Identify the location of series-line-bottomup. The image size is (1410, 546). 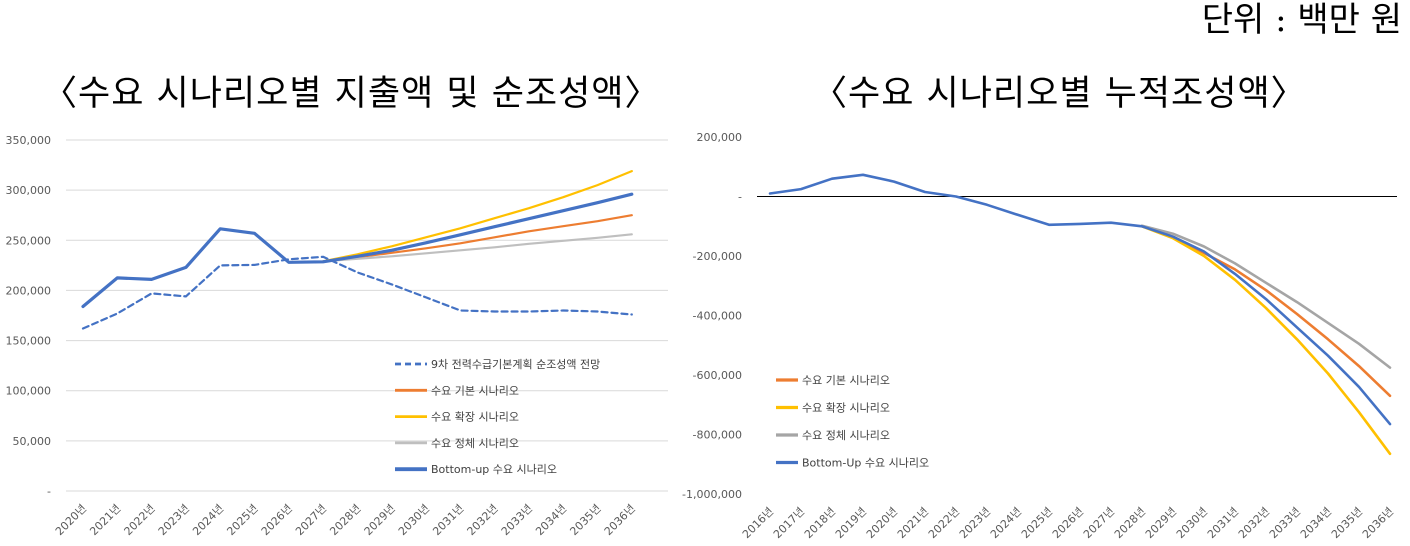
(357, 250).